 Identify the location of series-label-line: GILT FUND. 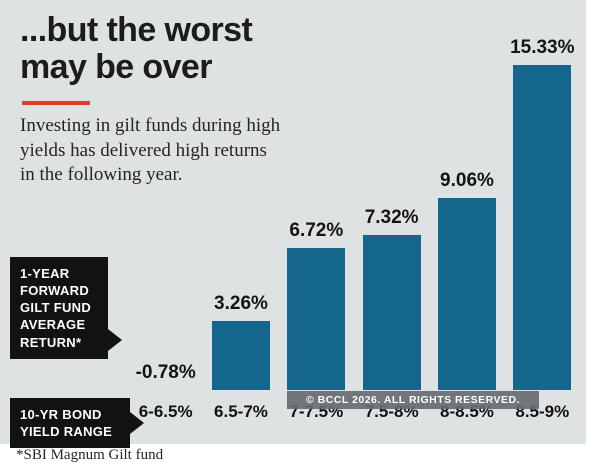
(56, 308).